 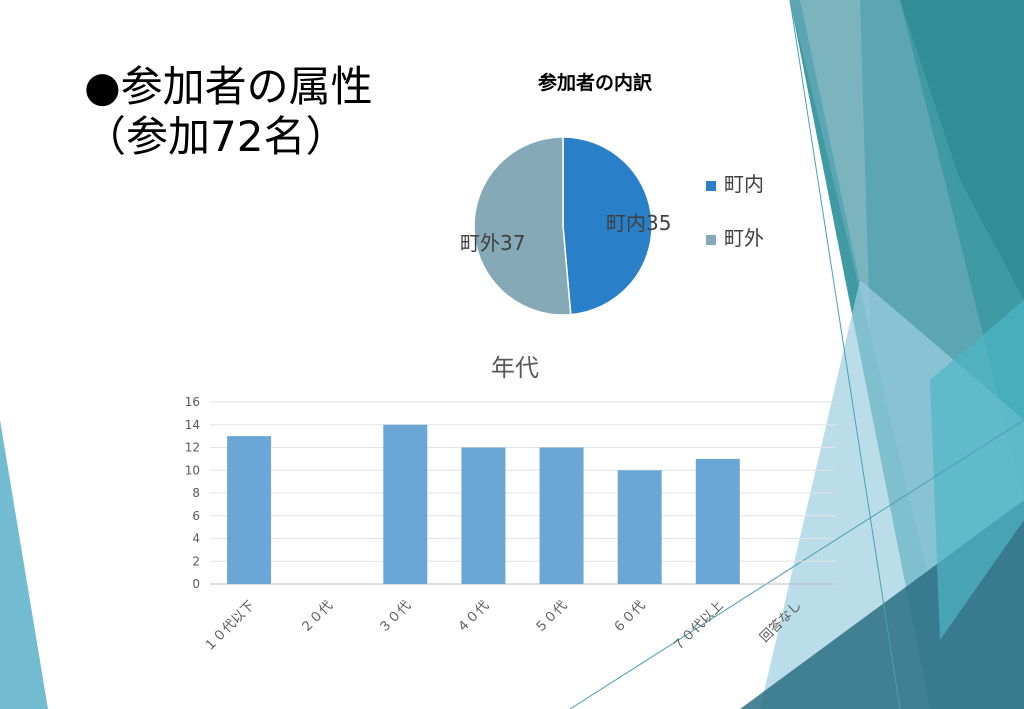 What do you see at coordinates (594, 83) in the screenshot?
I see `pie-chart-title: 参加者の内訳` at bounding box center [594, 83].